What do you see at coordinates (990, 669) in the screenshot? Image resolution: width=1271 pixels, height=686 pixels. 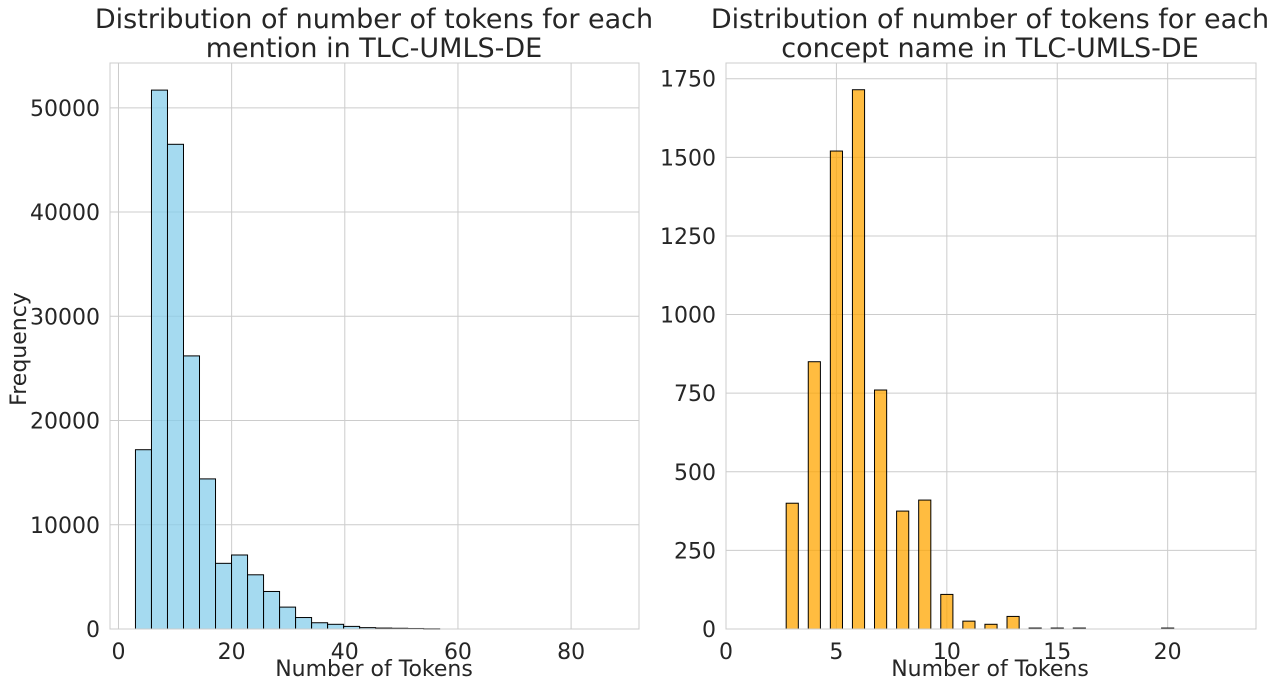 I see `concept-x-axis-label: Number of Tokens` at bounding box center [990, 669].